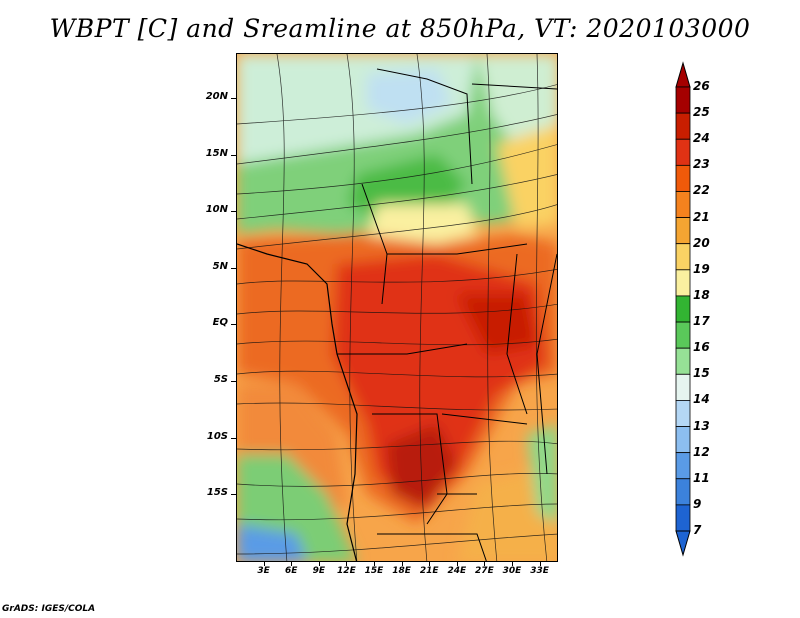 The image size is (800, 618). What do you see at coordinates (701, 216) in the screenshot?
I see `colorbar-level-label: 21` at bounding box center [701, 216].